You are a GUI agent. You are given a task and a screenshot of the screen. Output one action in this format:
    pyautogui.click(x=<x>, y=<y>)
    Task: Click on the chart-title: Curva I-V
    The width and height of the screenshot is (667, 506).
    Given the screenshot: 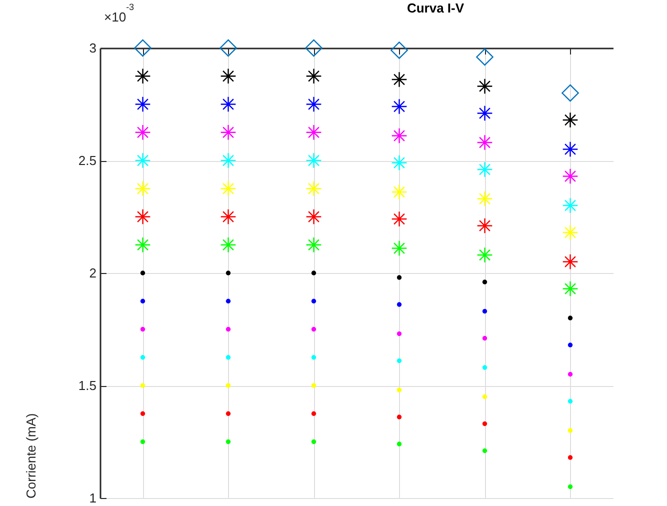 What is the action you would take?
    pyautogui.click(x=435, y=8)
    